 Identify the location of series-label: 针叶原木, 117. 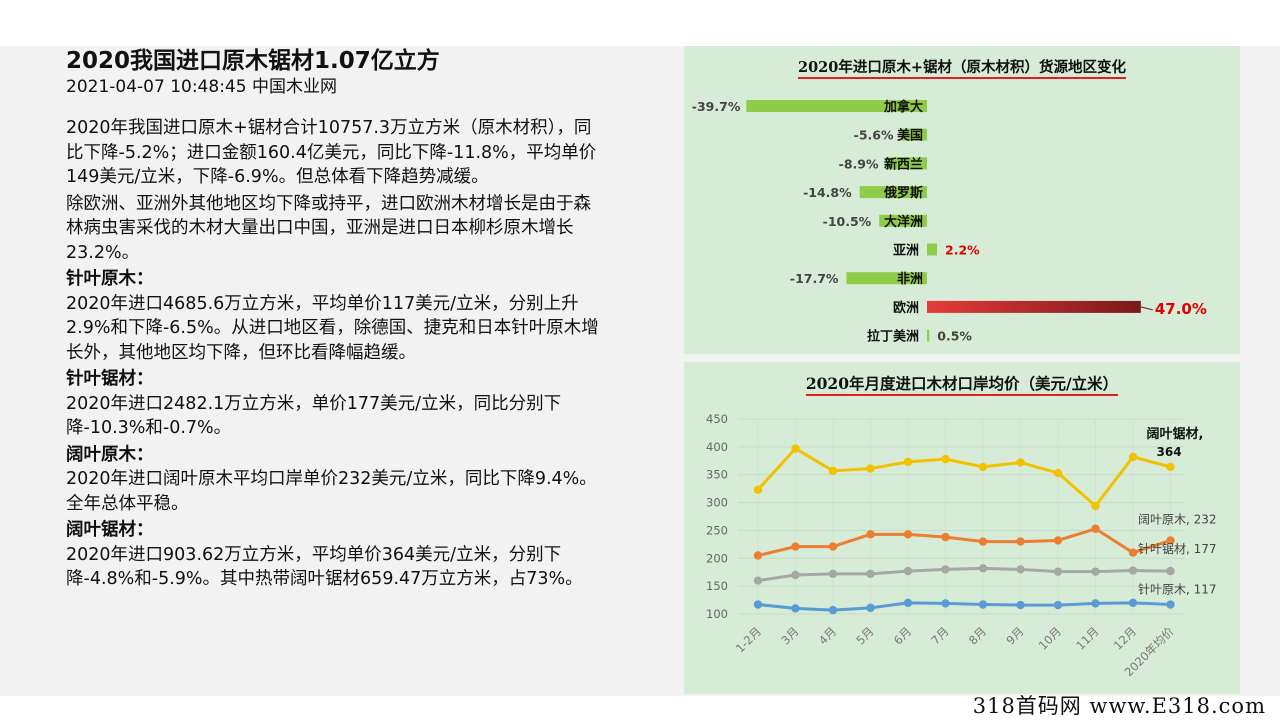
(1177, 589).